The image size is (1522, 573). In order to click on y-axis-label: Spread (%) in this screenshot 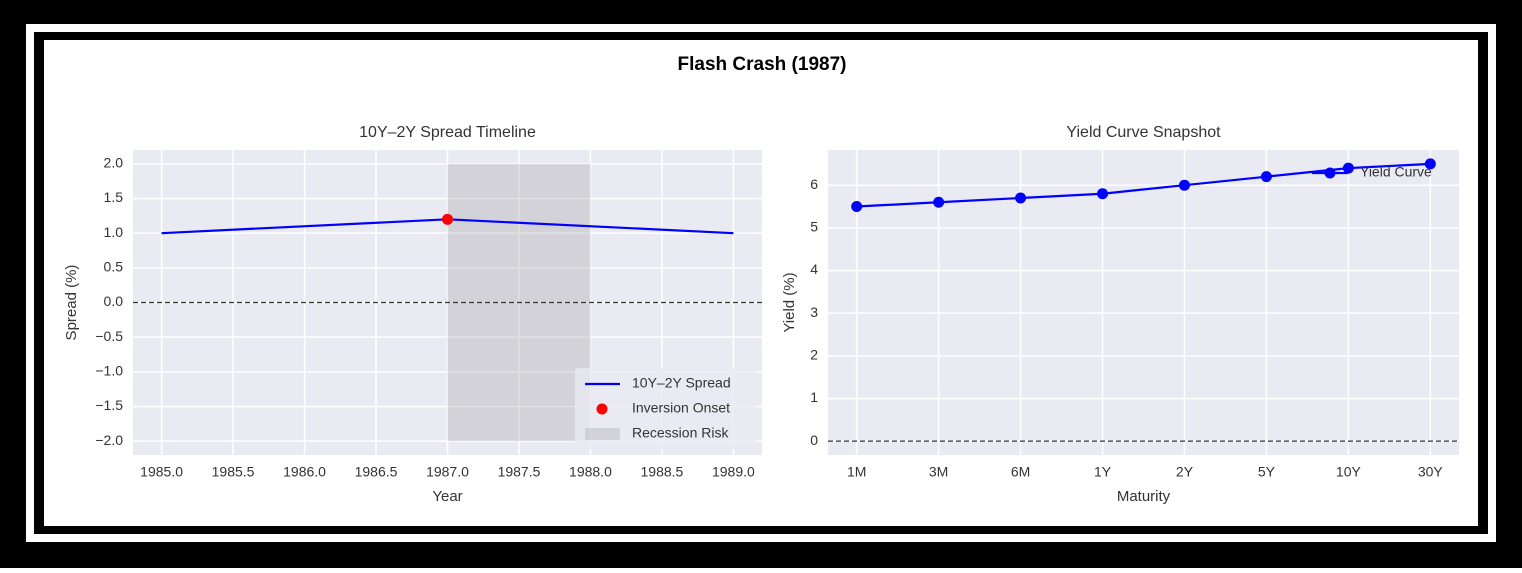, I will do `click(71, 303)`.